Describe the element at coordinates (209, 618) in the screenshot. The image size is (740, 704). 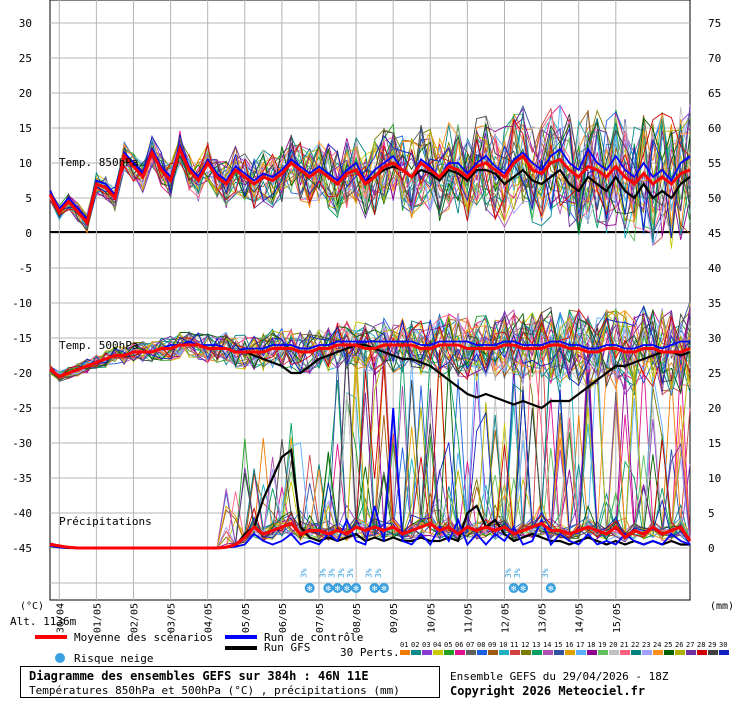
I see `x-tick-label: 04/05` at that location.